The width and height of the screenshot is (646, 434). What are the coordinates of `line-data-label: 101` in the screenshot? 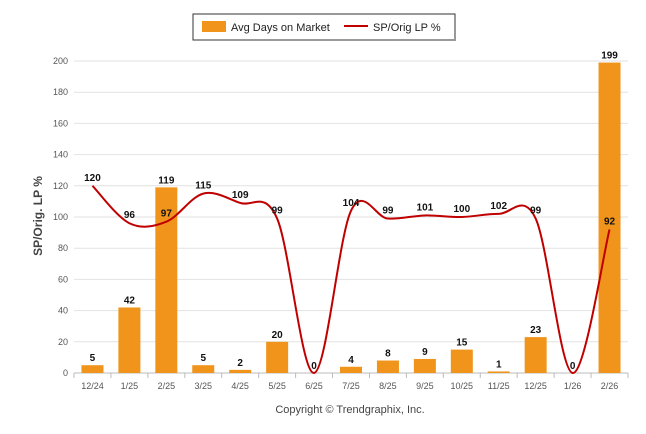 It's located at (425, 207).